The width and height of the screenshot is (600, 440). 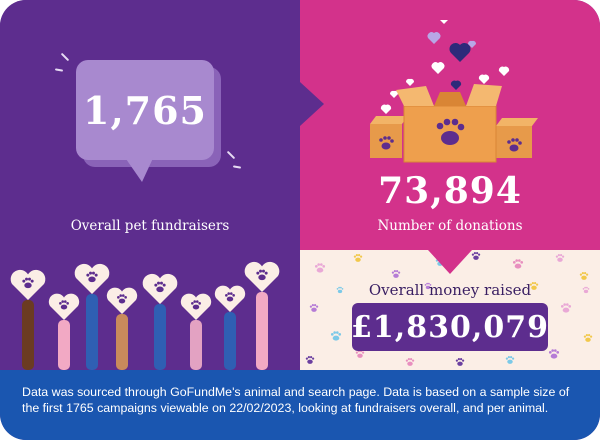 What do you see at coordinates (450, 290) in the screenshot?
I see `money-label: Overall money raised` at bounding box center [450, 290].